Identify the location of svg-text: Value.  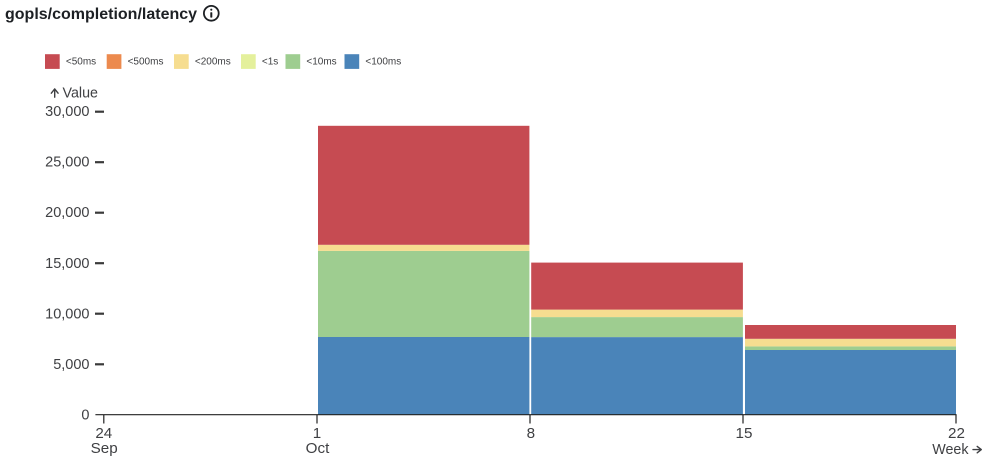
(81, 93).